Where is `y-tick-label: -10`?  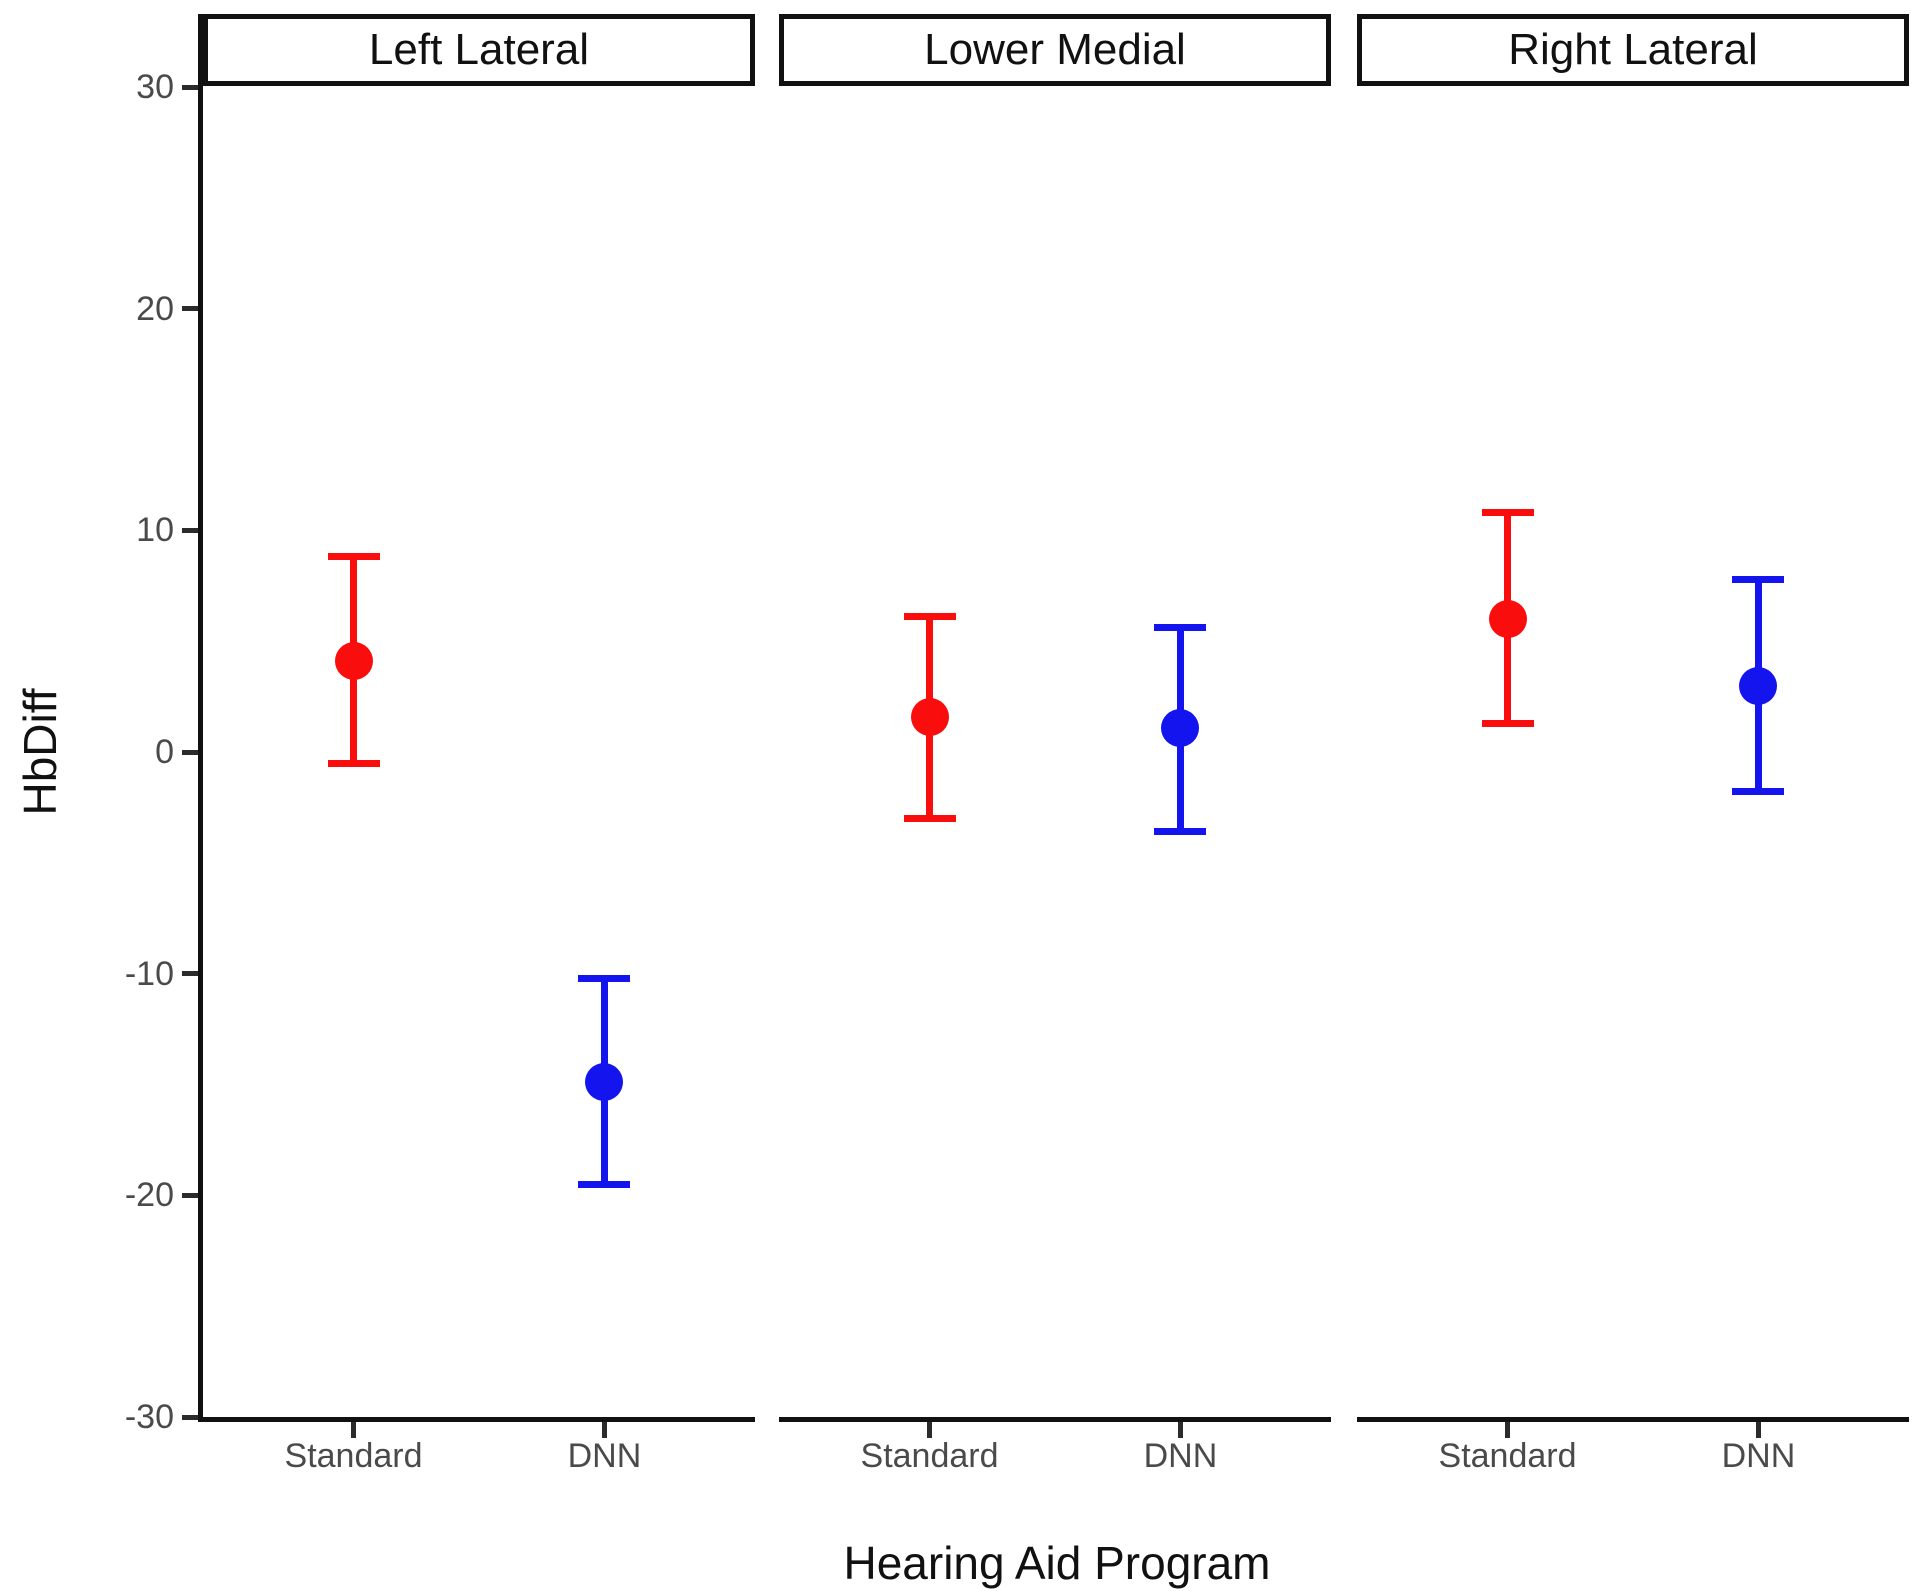 y-tick-label: -10 is located at coordinates (149, 973).